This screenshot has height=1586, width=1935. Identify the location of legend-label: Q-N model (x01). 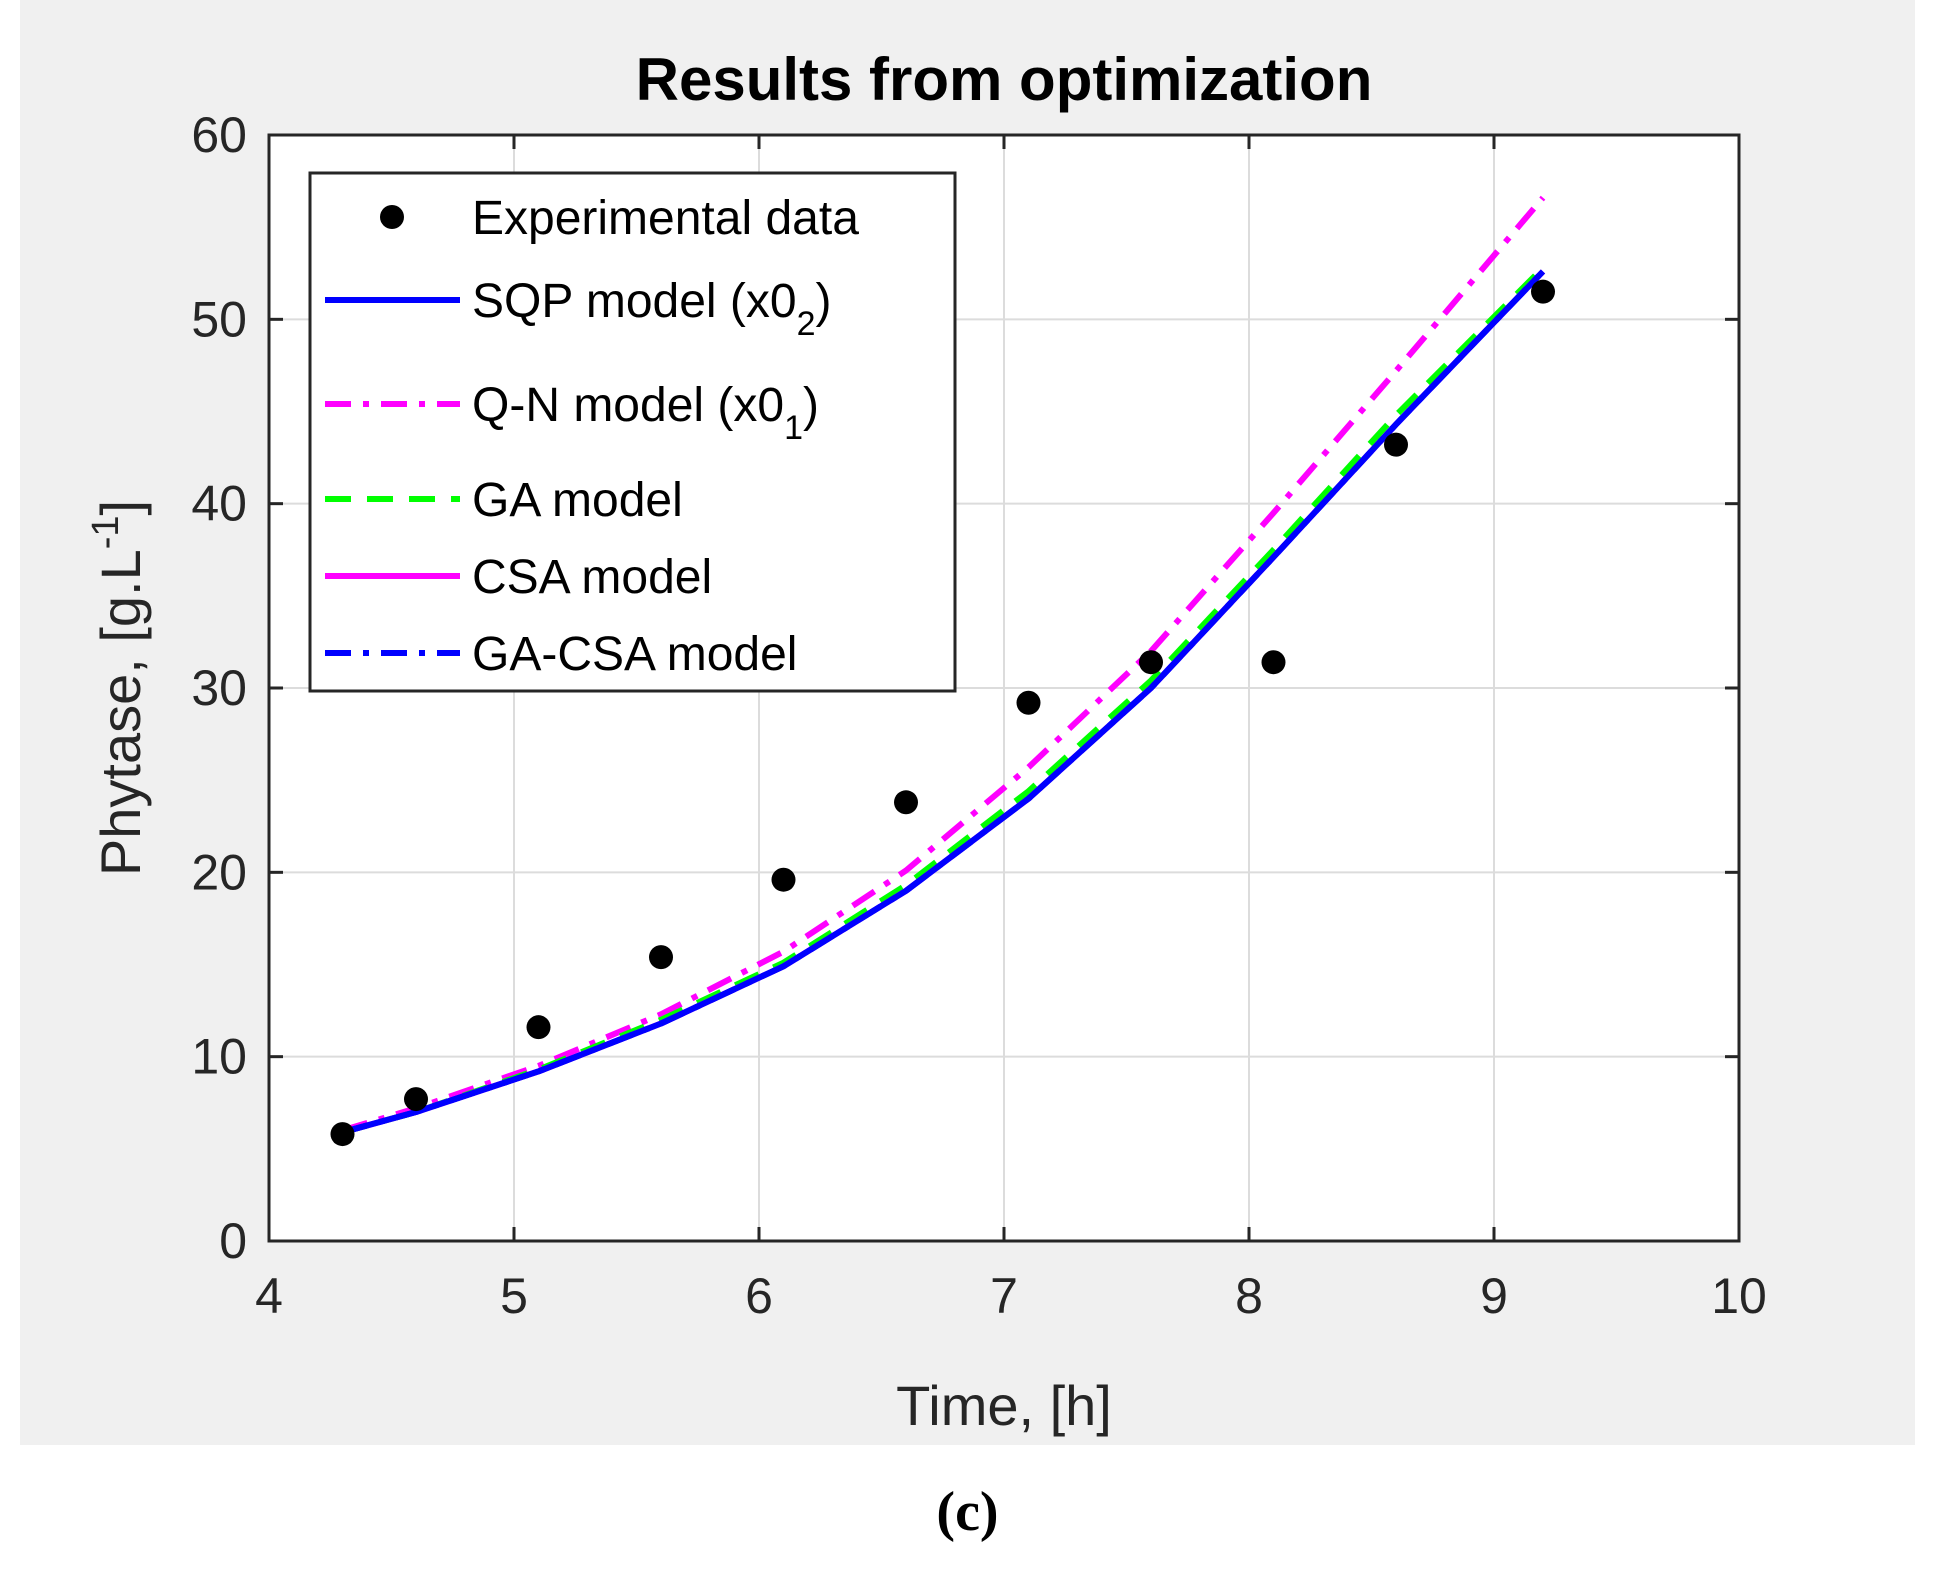
(645, 413).